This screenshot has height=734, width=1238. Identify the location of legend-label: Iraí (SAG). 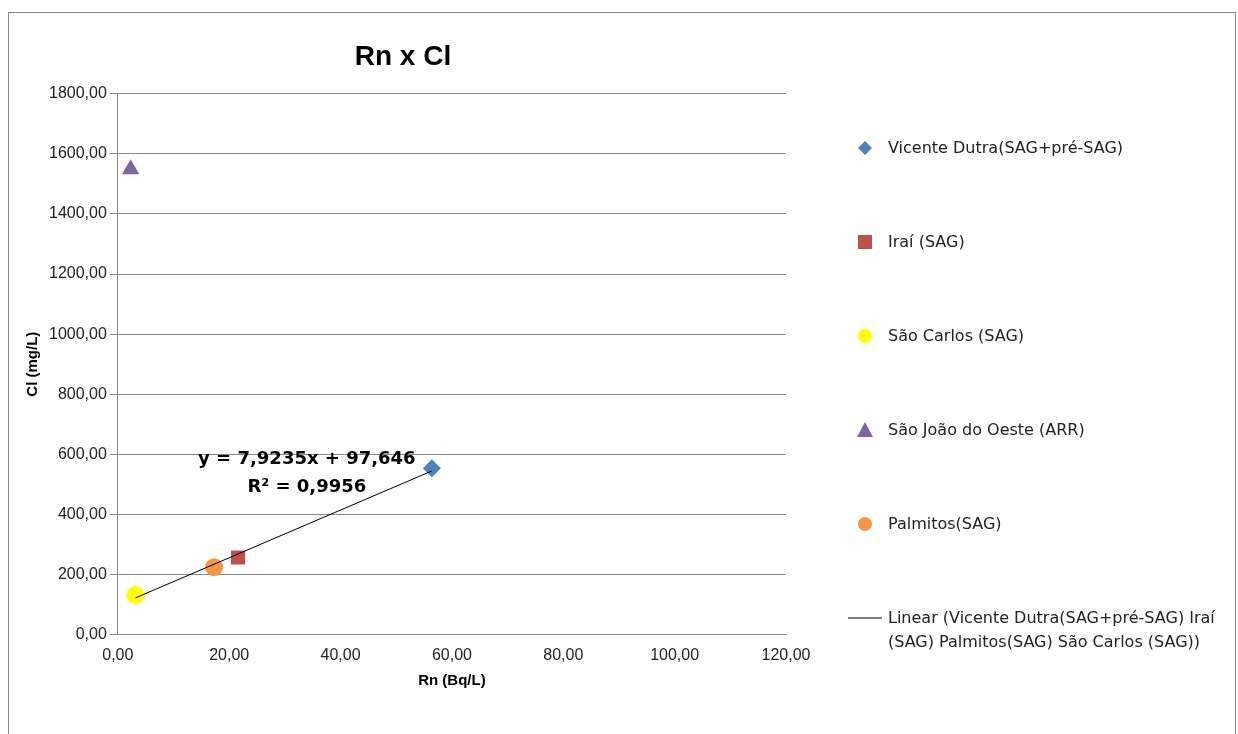
(927, 242).